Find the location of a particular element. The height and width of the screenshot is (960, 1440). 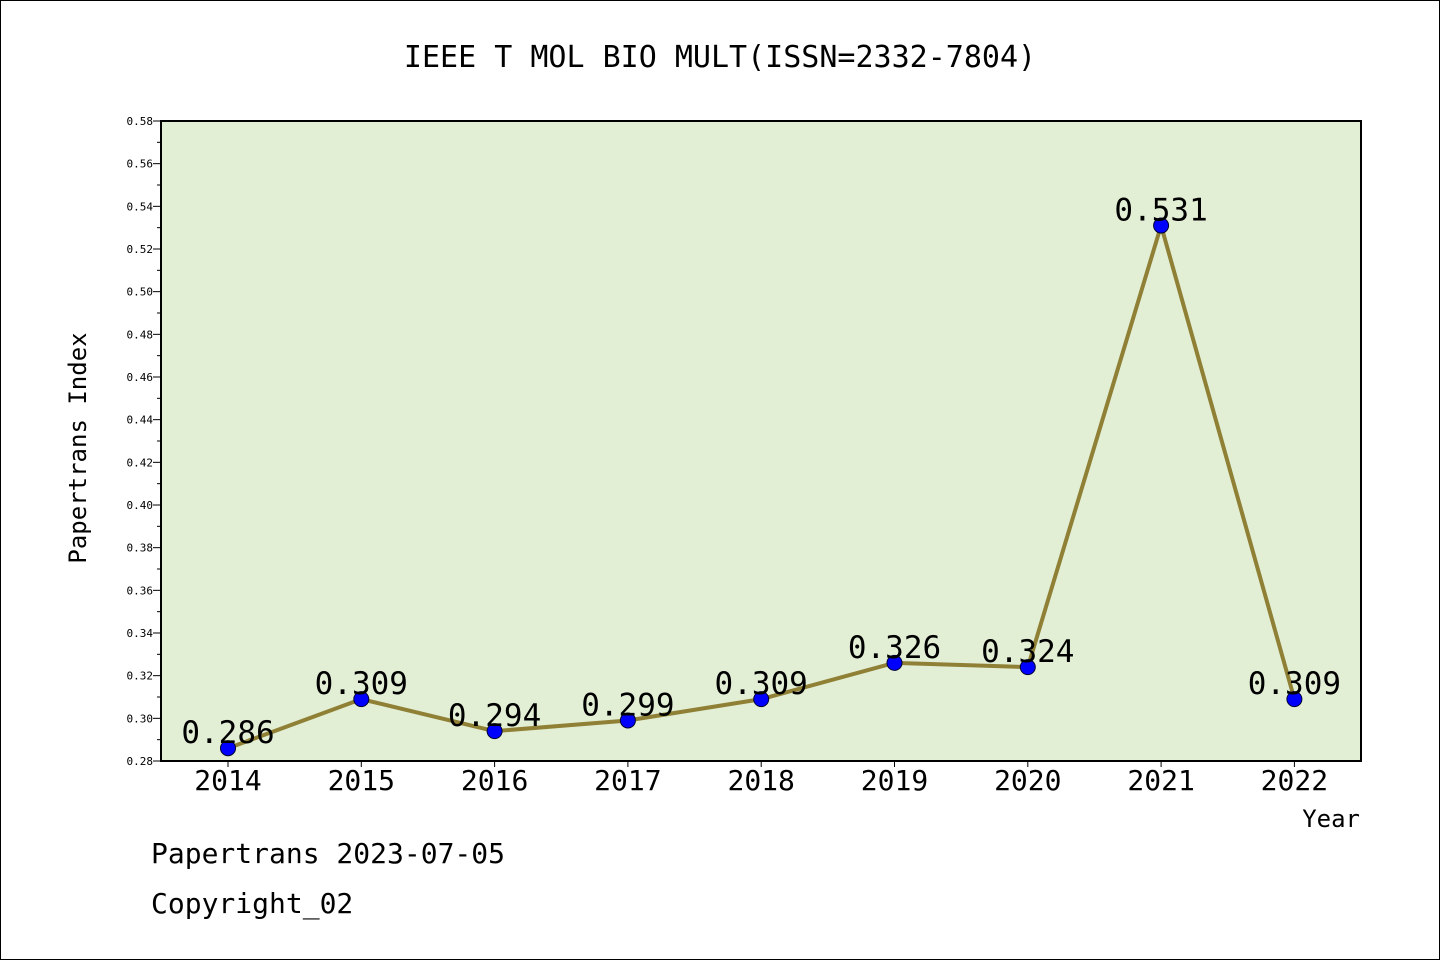

x-axis: 2014 2015 2016 2017 2018 2019 2020 2021 2022 is located at coordinates (761, 779).